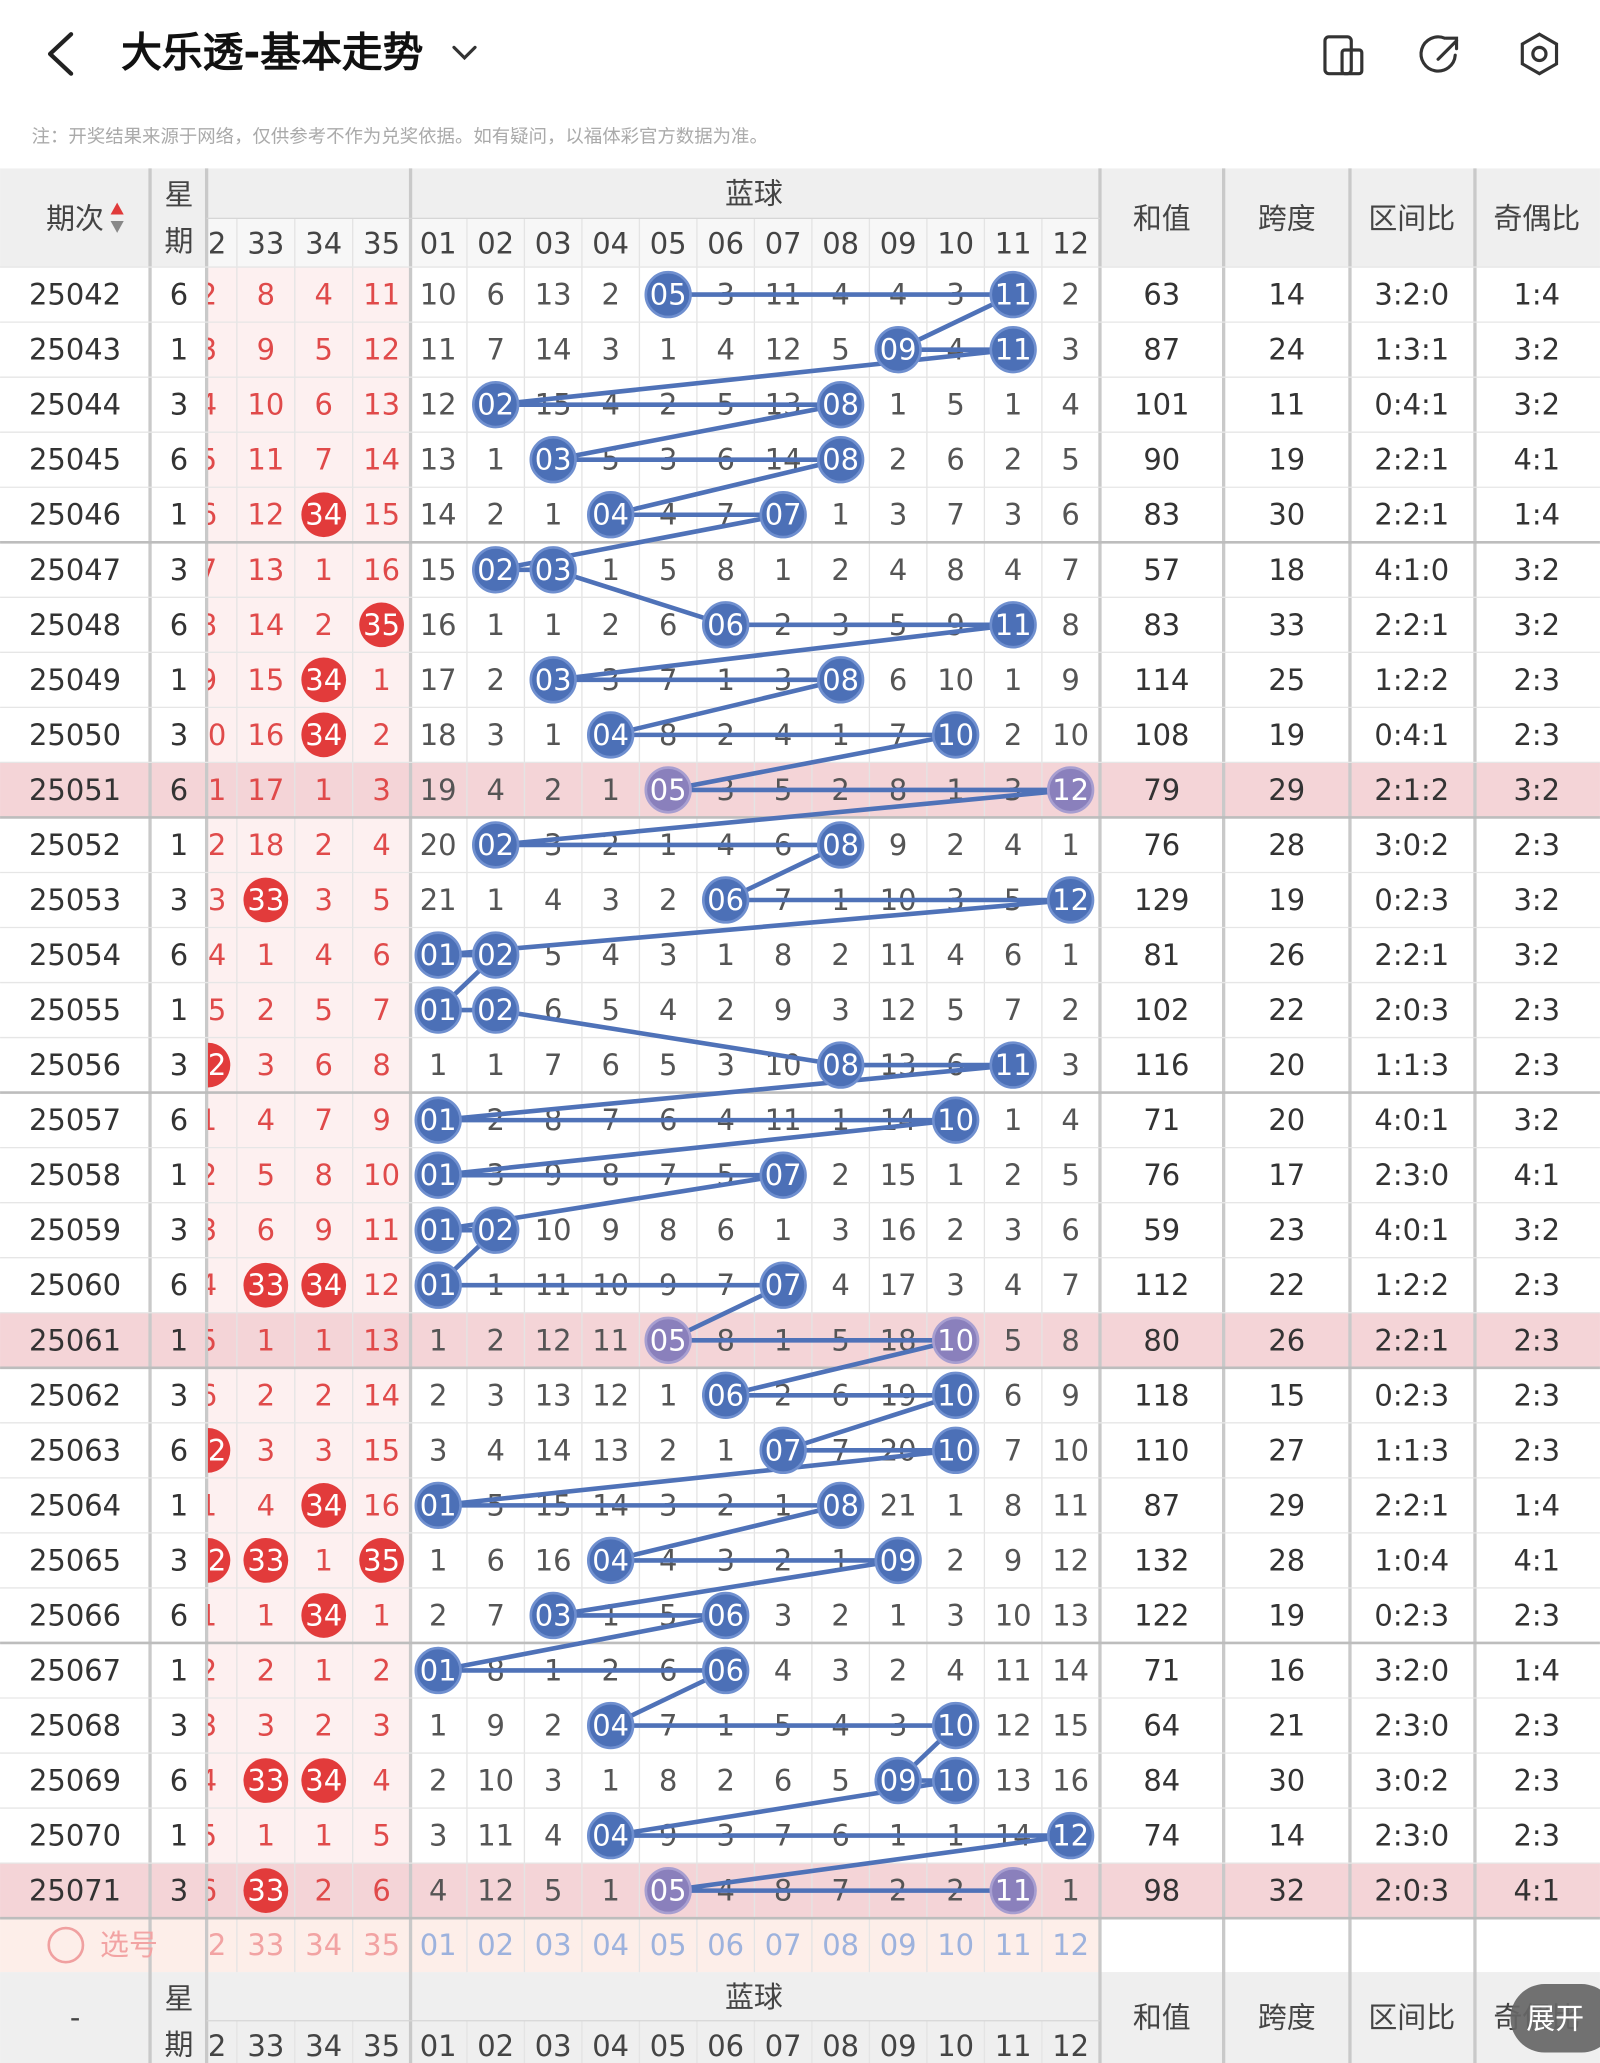 The width and height of the screenshot is (1600, 2063). Describe the element at coordinates (464, 53) in the screenshot. I see `title-dropdown` at that location.